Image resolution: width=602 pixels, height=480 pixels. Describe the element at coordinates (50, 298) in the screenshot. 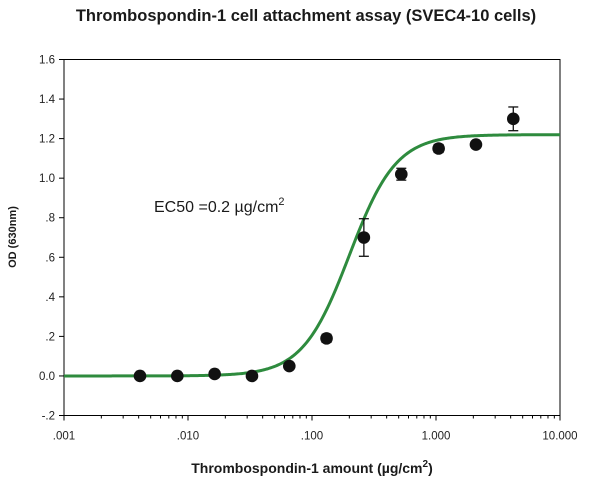

I see `y-tick-label: .4` at that location.